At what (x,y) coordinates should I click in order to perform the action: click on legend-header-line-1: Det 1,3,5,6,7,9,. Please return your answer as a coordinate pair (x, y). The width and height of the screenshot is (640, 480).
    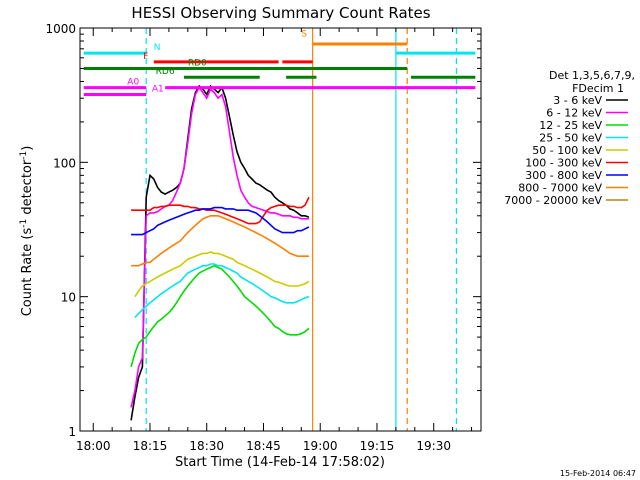
    Looking at the image, I should click on (592, 75).